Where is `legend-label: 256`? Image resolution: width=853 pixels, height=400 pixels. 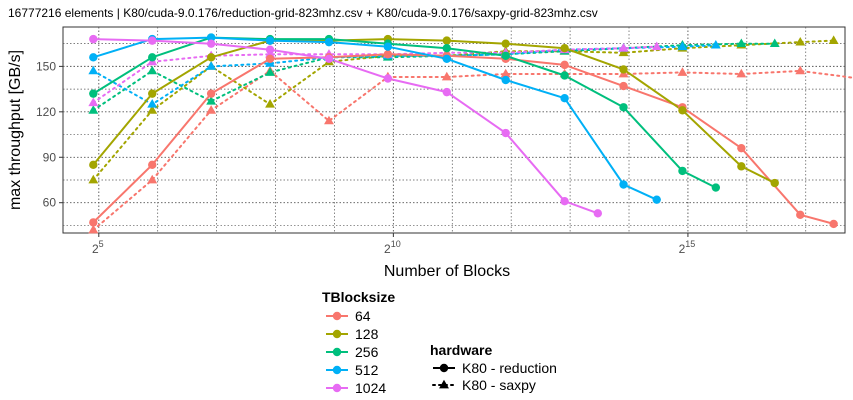
legend-label: 256 is located at coordinates (367, 352).